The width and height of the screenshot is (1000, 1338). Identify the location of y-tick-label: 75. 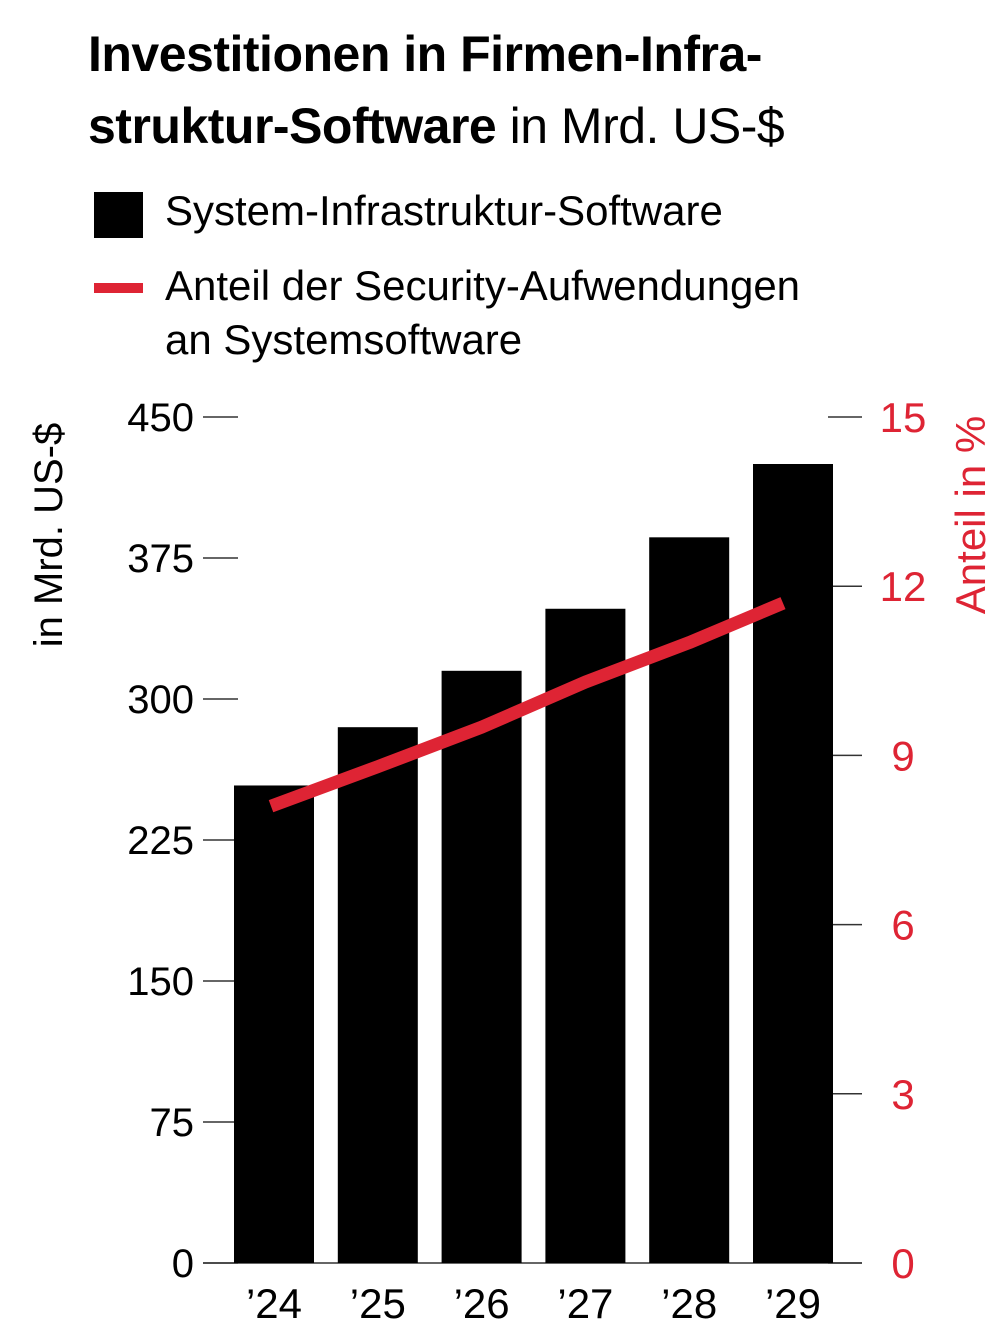
(172, 1123).